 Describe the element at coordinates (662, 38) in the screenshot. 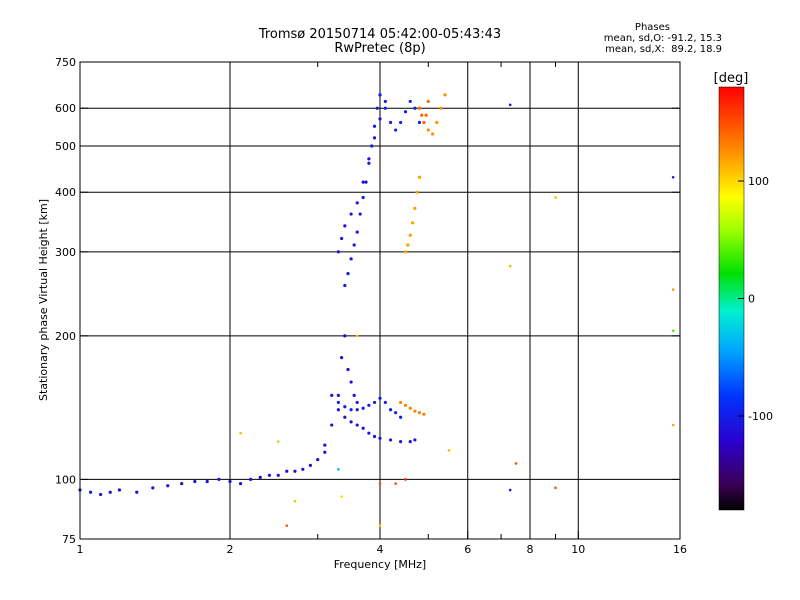

I see `stats-line-o: mean, sd,O: -91.2, 15.3` at that location.